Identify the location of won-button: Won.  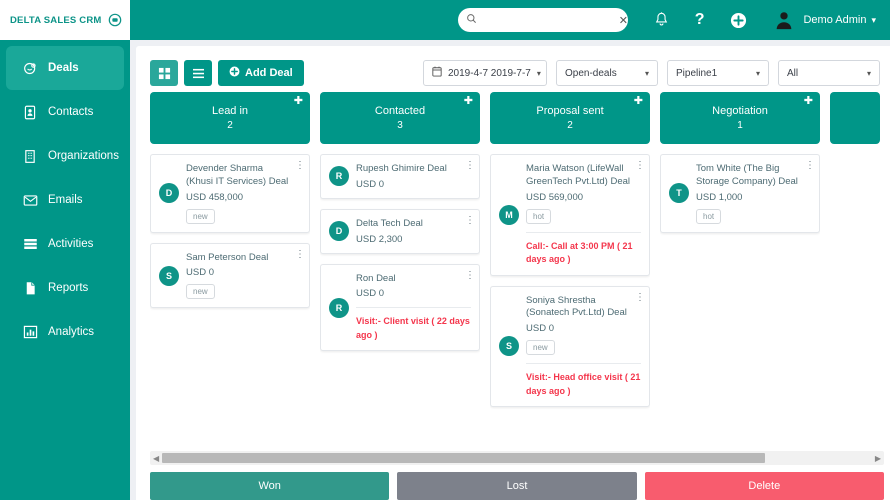
(270, 486).